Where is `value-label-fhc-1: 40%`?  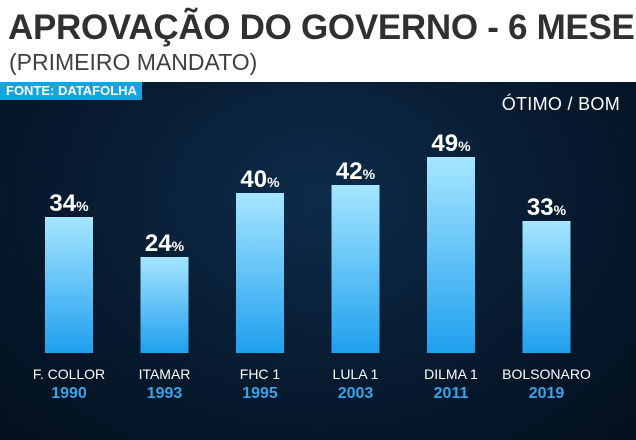
value-label-fhc-1: 40% is located at coordinates (260, 179).